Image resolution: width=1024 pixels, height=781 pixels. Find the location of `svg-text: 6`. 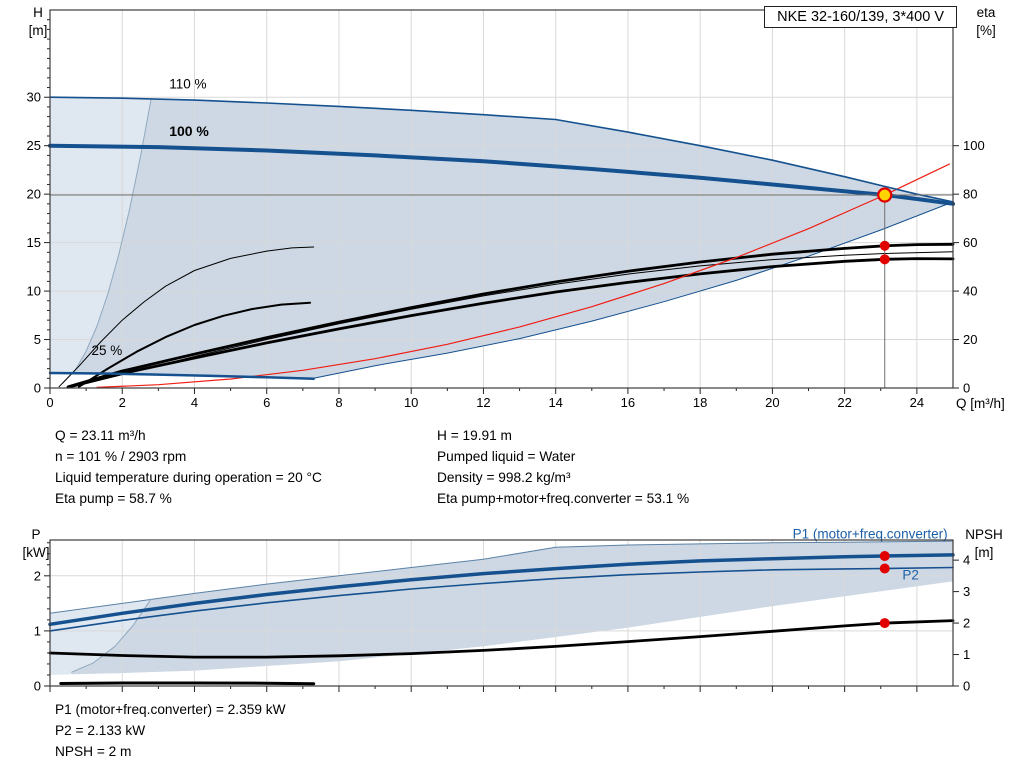

svg-text: 6 is located at coordinates (266, 402).